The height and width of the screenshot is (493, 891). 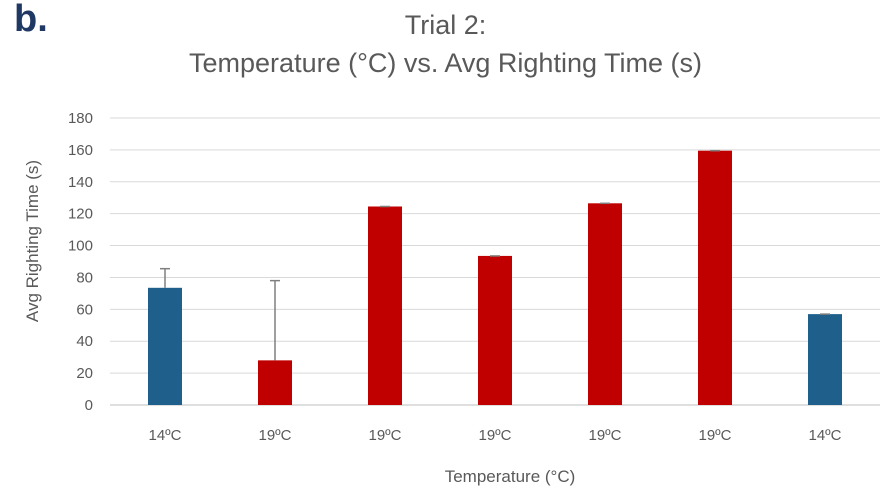 I want to click on chart-title-line1: Trial 2:, so click(x=445, y=25).